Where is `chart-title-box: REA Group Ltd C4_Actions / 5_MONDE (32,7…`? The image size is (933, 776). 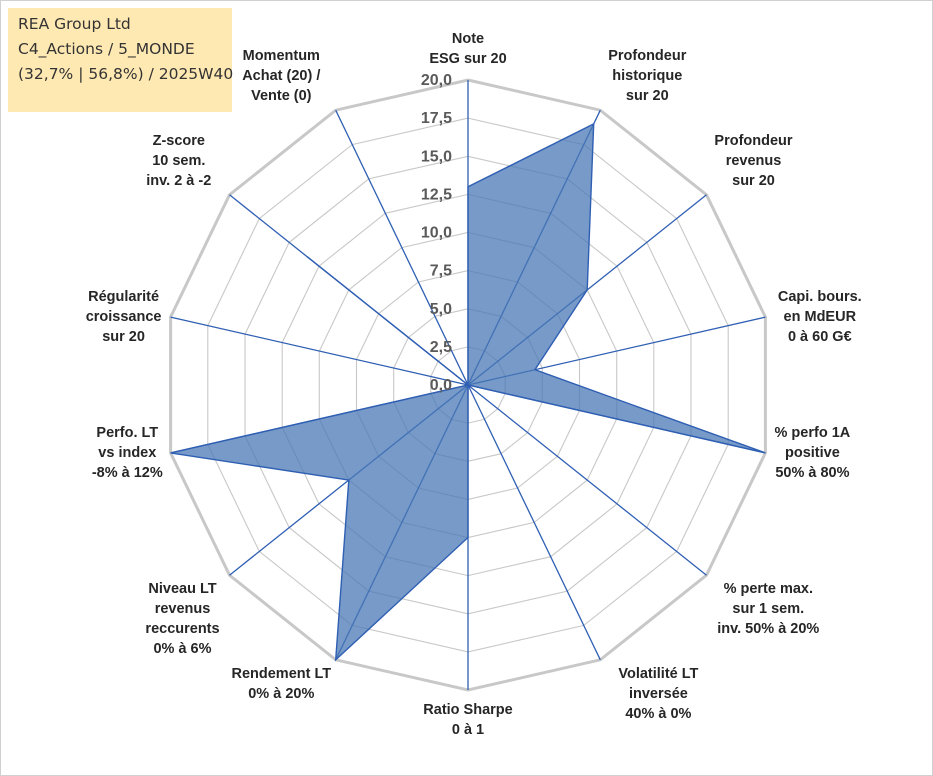 chart-title-box: REA Group Ltd C4_Actions / 5_MONDE (32,7… is located at coordinates (121, 60).